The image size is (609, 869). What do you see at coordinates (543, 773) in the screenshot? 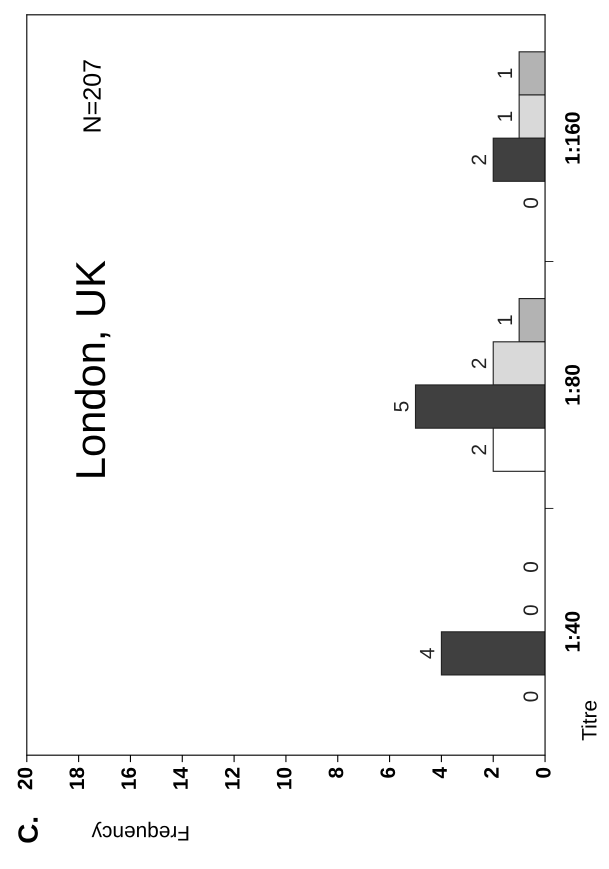
I see `x-tick-label: 0` at bounding box center [543, 773].